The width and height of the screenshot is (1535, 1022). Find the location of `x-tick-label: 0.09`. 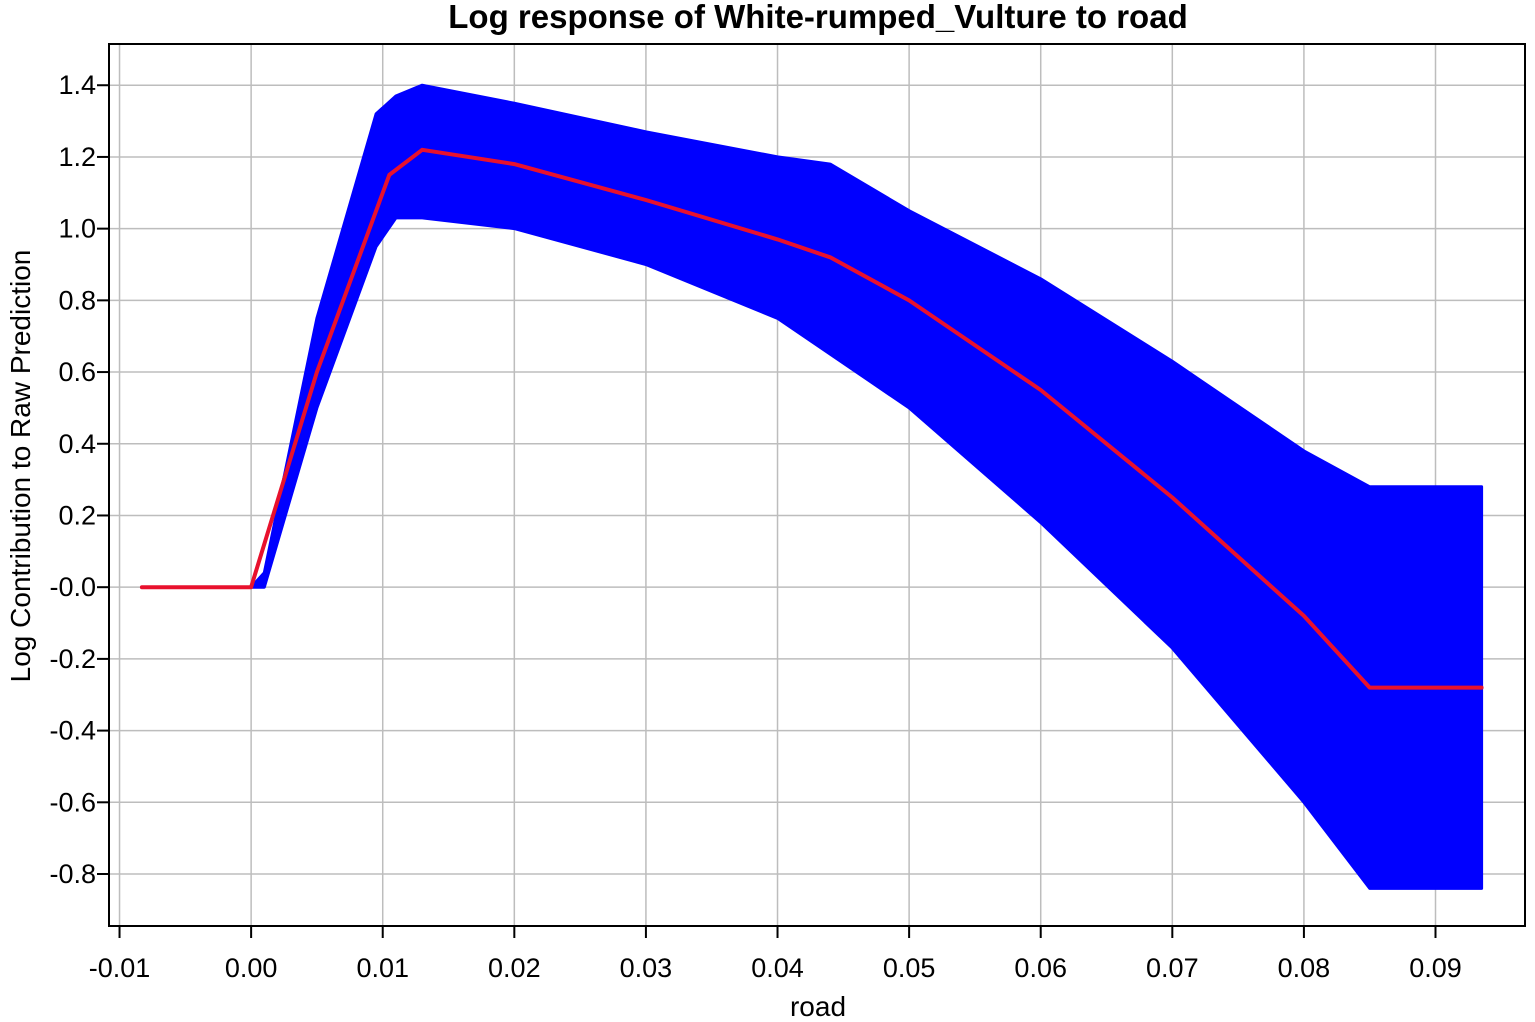

x-tick-label: 0.09 is located at coordinates (1435, 968).